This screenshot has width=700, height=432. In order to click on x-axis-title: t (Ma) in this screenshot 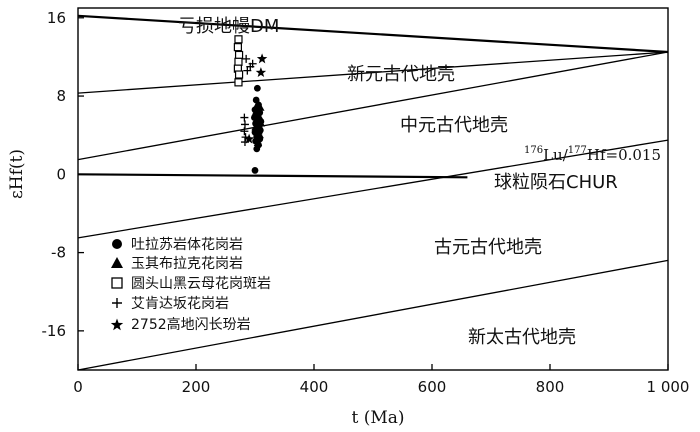, I will do `click(377, 418)`.